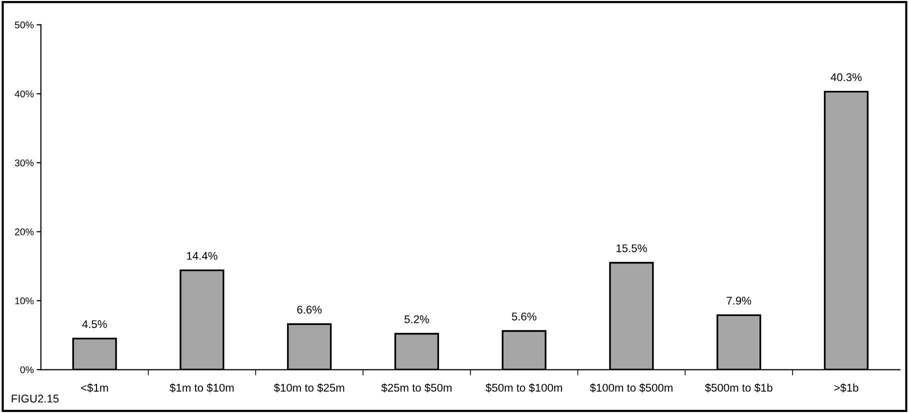 The width and height of the screenshot is (909, 413). Describe the element at coordinates (846, 387) in the screenshot. I see `x-tick-label: >$1b` at that location.